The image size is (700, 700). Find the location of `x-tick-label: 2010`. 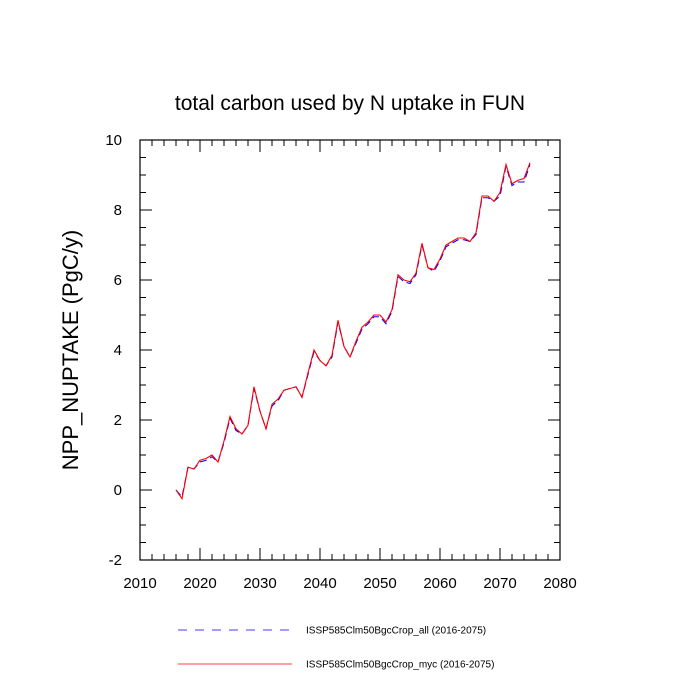

x-tick-label: 2010 is located at coordinates (139, 583).